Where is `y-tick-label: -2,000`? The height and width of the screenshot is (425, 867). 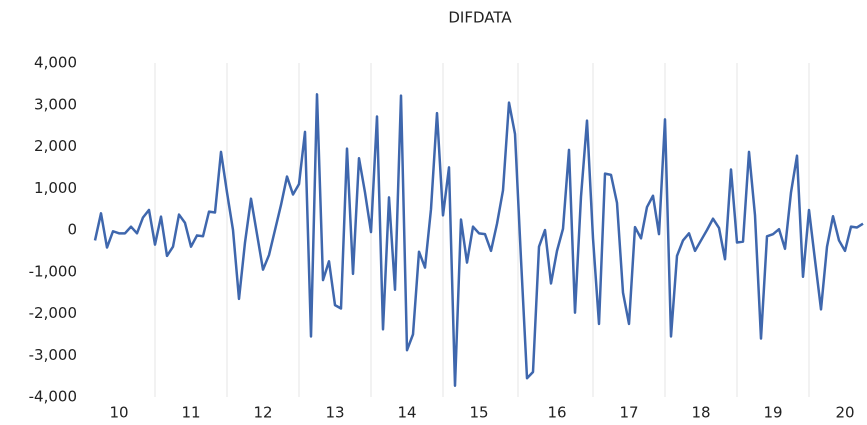 y-tick-label: -2,000 is located at coordinates (53, 313).